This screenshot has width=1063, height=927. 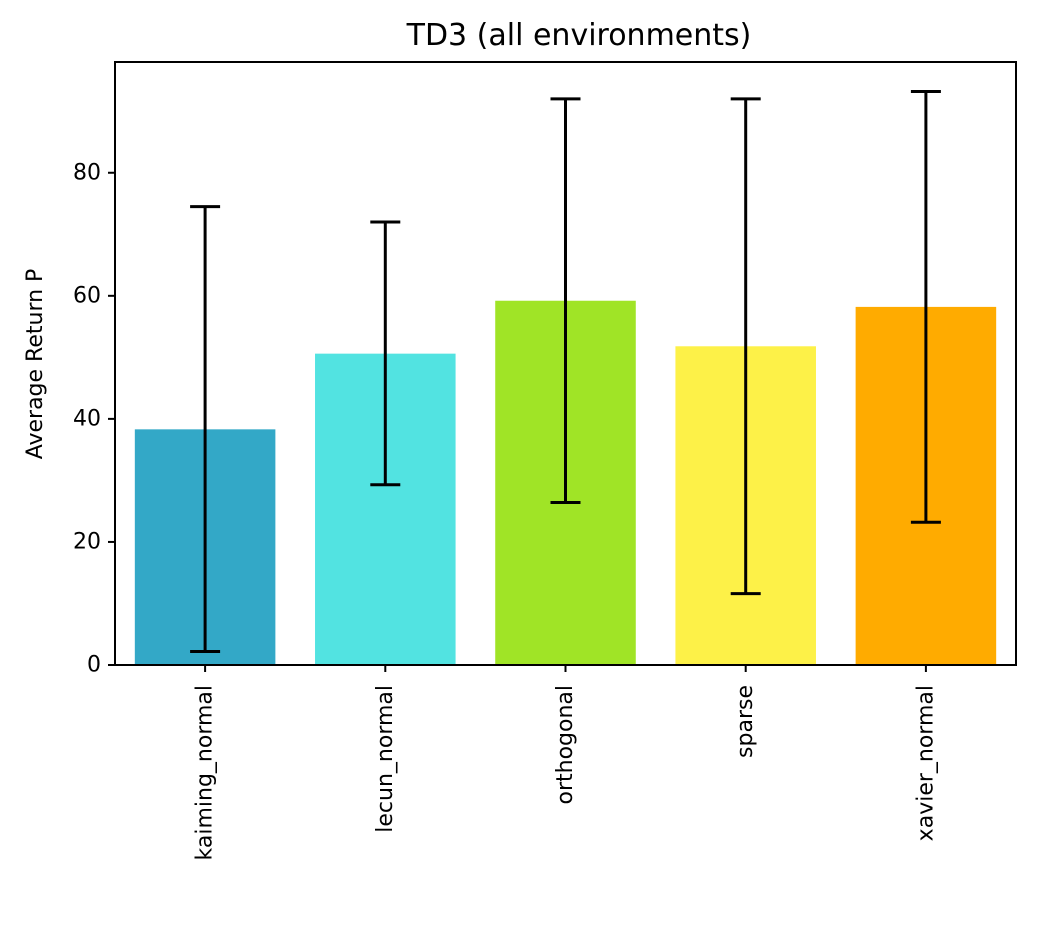 I want to click on y-tick-label-80: 80, so click(x=87, y=172).